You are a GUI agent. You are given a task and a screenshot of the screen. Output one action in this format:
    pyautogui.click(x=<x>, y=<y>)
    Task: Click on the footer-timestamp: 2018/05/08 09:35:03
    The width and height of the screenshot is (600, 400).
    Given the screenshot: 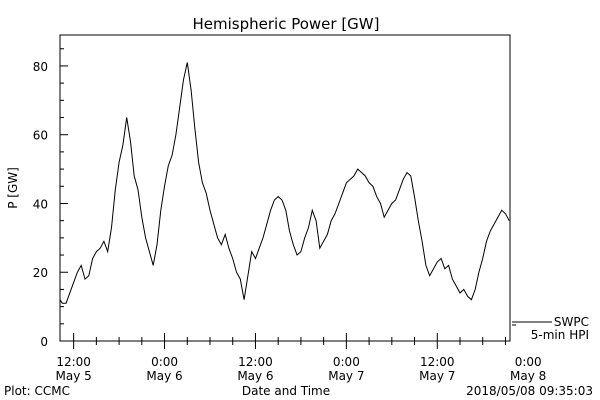 What is the action you would take?
    pyautogui.click(x=529, y=391)
    